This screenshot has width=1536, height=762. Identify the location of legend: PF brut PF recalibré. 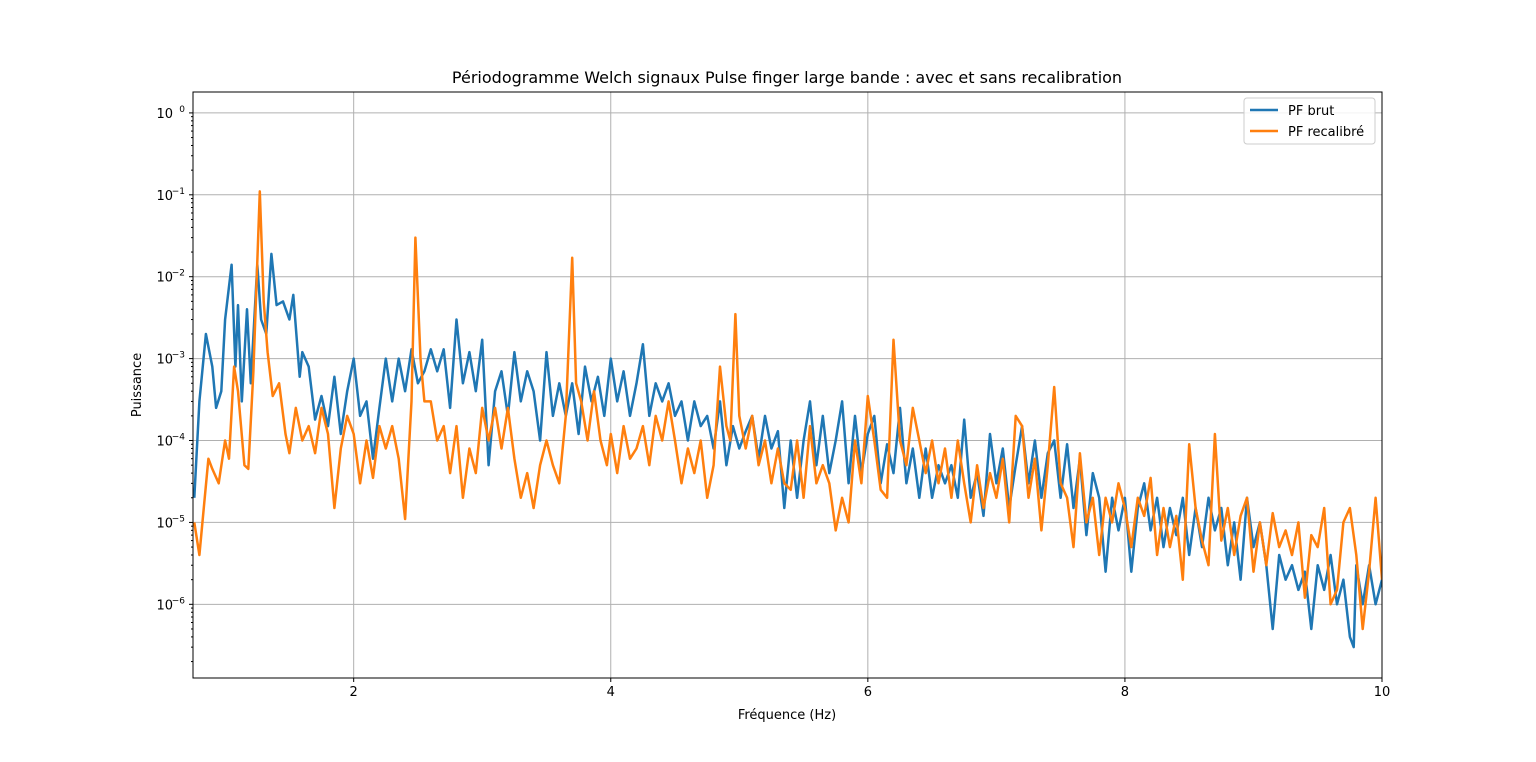
(1309, 121).